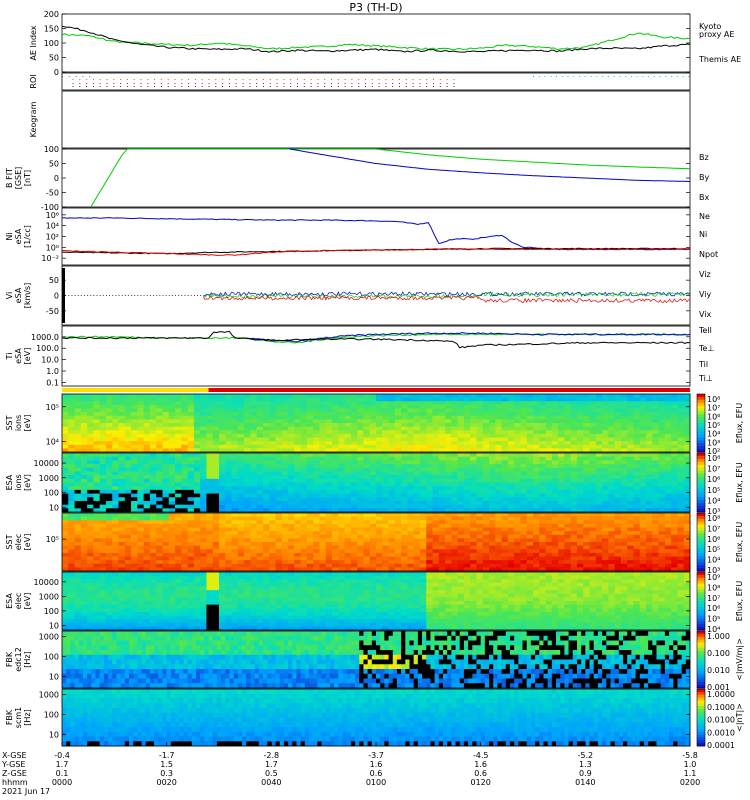 Image resolution: width=750 pixels, height=800 pixels. What do you see at coordinates (52, 226) in the screenshot?
I see `y-tick-label: 10⁴` at bounding box center [52, 226].